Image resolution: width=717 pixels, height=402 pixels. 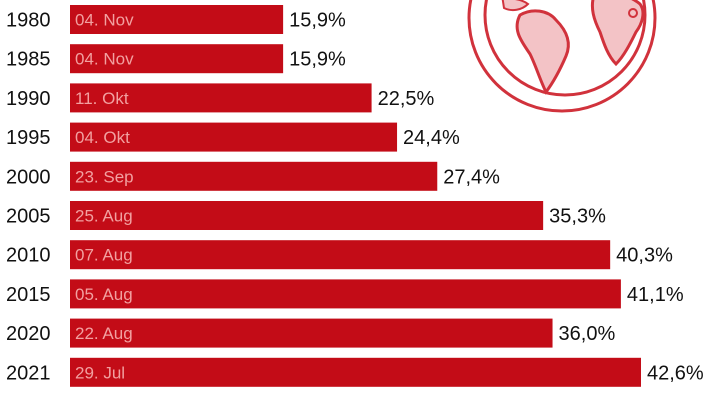 I want to click on year-label-1990: 1990, so click(x=28, y=99).